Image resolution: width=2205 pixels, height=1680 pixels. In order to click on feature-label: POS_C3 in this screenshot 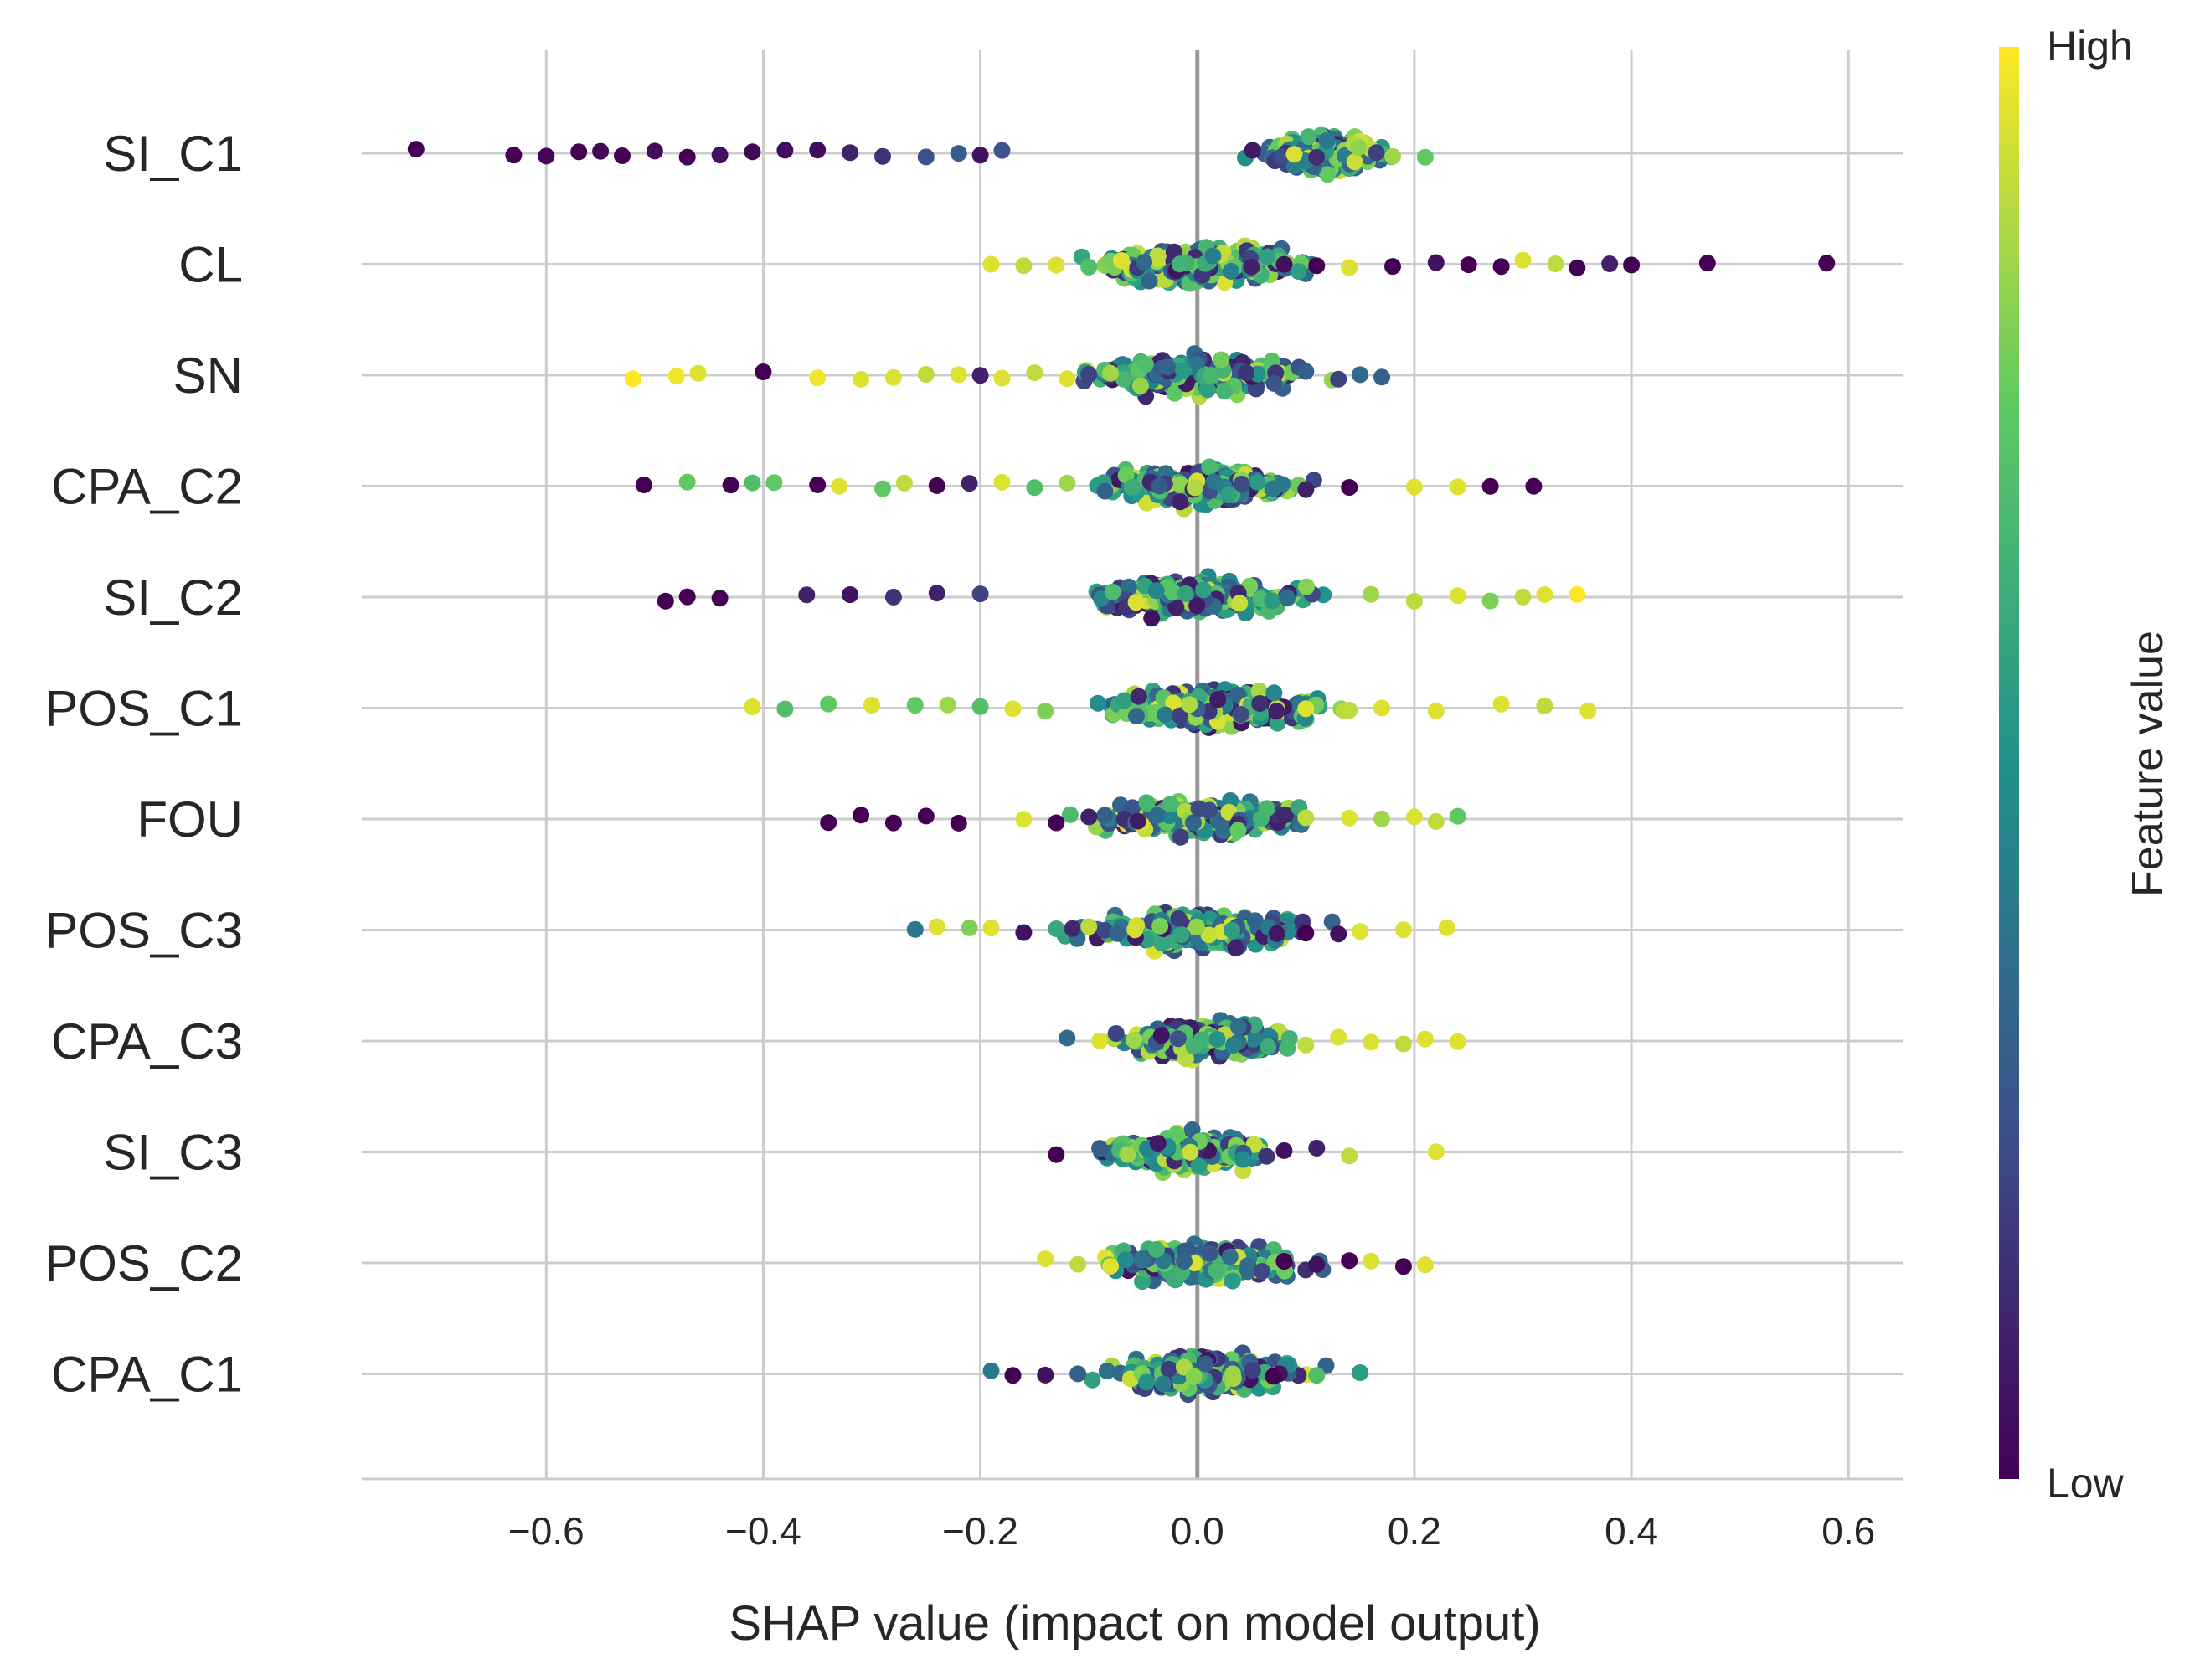, I will do `click(143, 931)`.